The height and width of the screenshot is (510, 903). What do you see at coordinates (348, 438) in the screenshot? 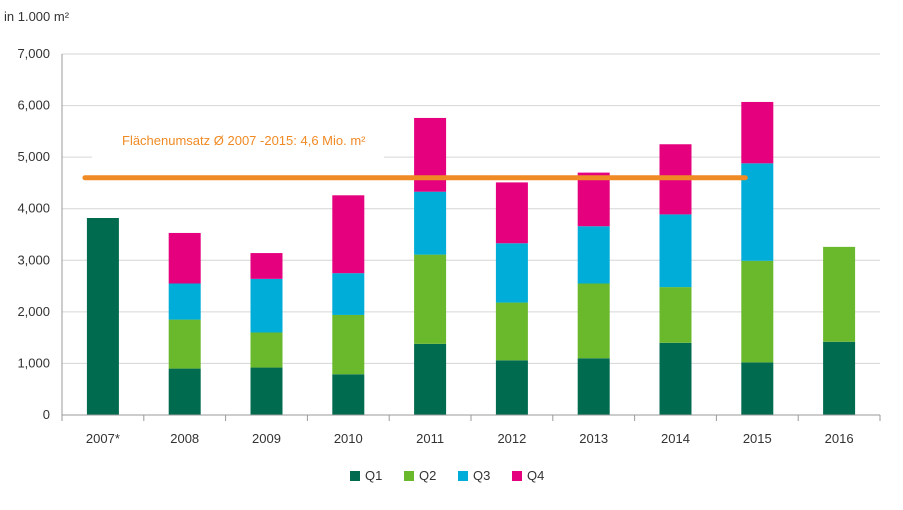
I see `x-tick-label: 2010` at bounding box center [348, 438].